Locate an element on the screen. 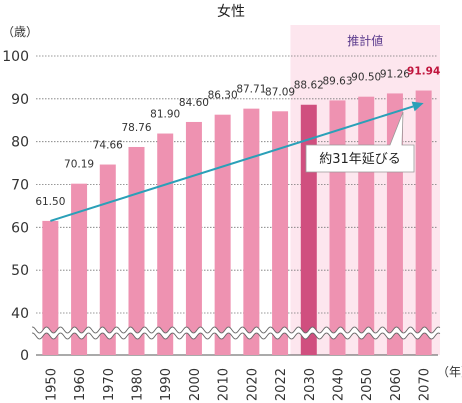 The width and height of the screenshot is (462, 403). y-tick-labels: 0 40 50 60 70 80 90 100 is located at coordinates (15, 206).